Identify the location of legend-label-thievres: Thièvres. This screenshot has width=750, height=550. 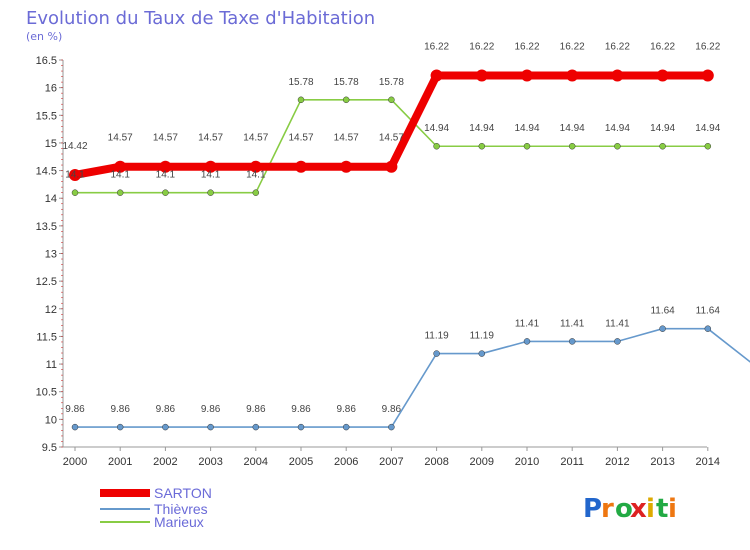
(181, 509).